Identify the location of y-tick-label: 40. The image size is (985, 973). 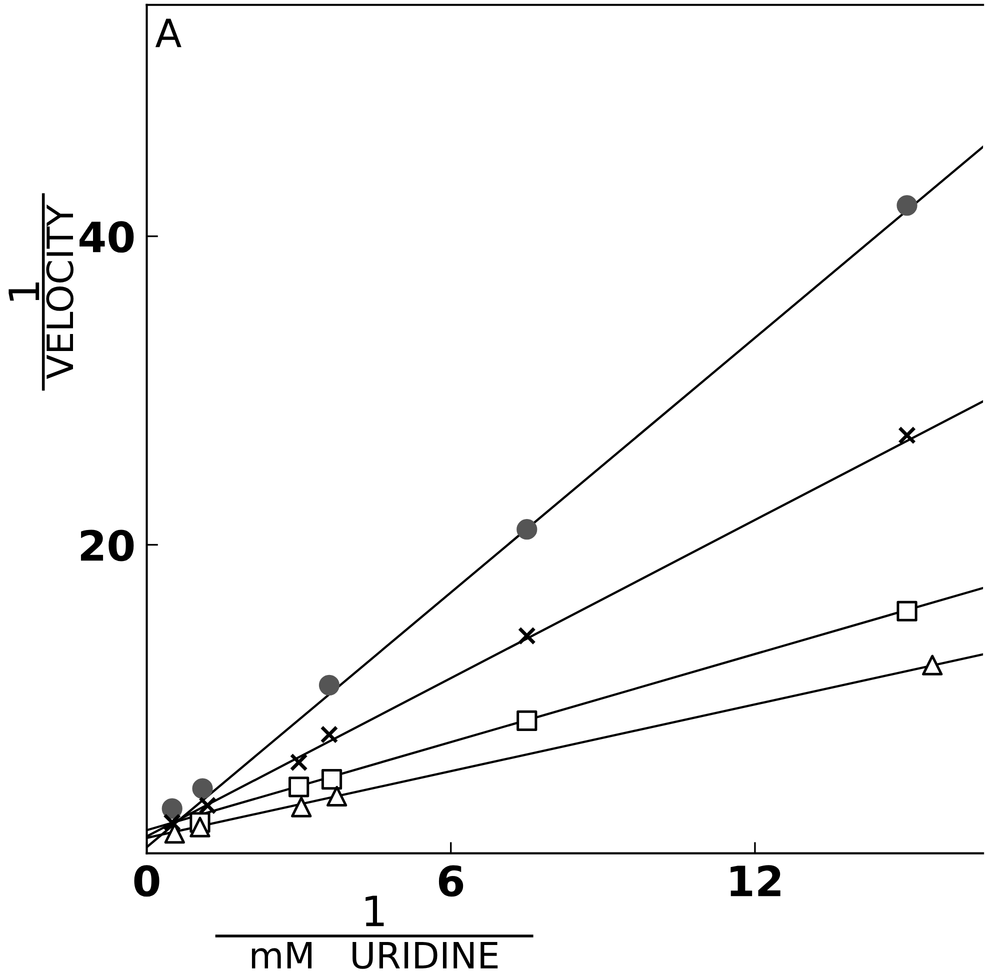
(107, 237).